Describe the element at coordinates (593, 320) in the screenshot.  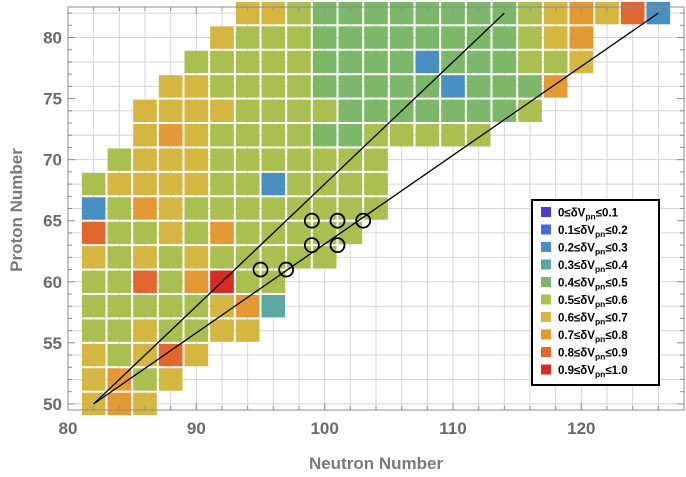
I see `legend-label: 0.6≤δVpn≤0.7` at that location.